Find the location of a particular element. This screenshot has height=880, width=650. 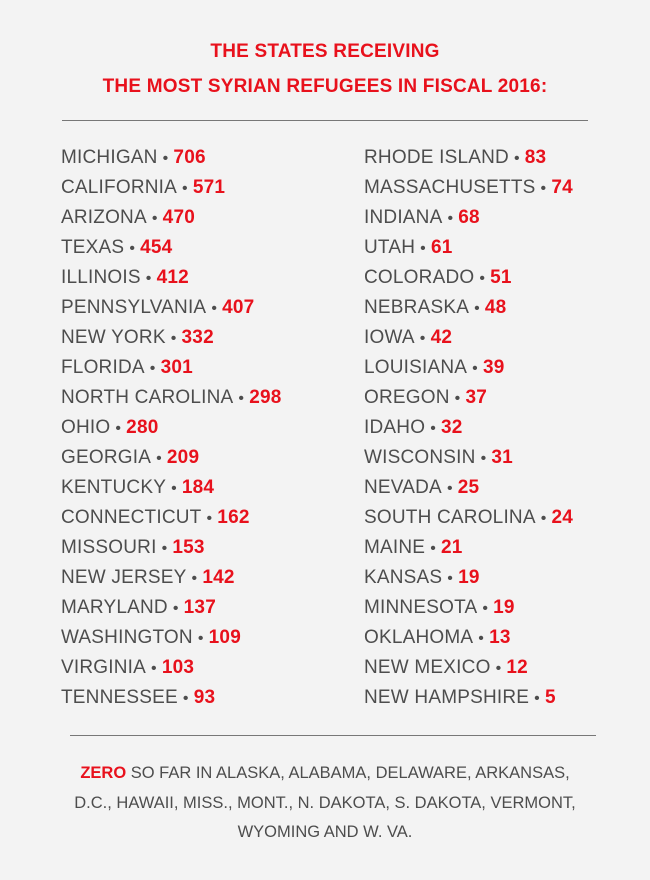

state-row: PENNSYLVANIA • 407 is located at coordinates (171, 308).